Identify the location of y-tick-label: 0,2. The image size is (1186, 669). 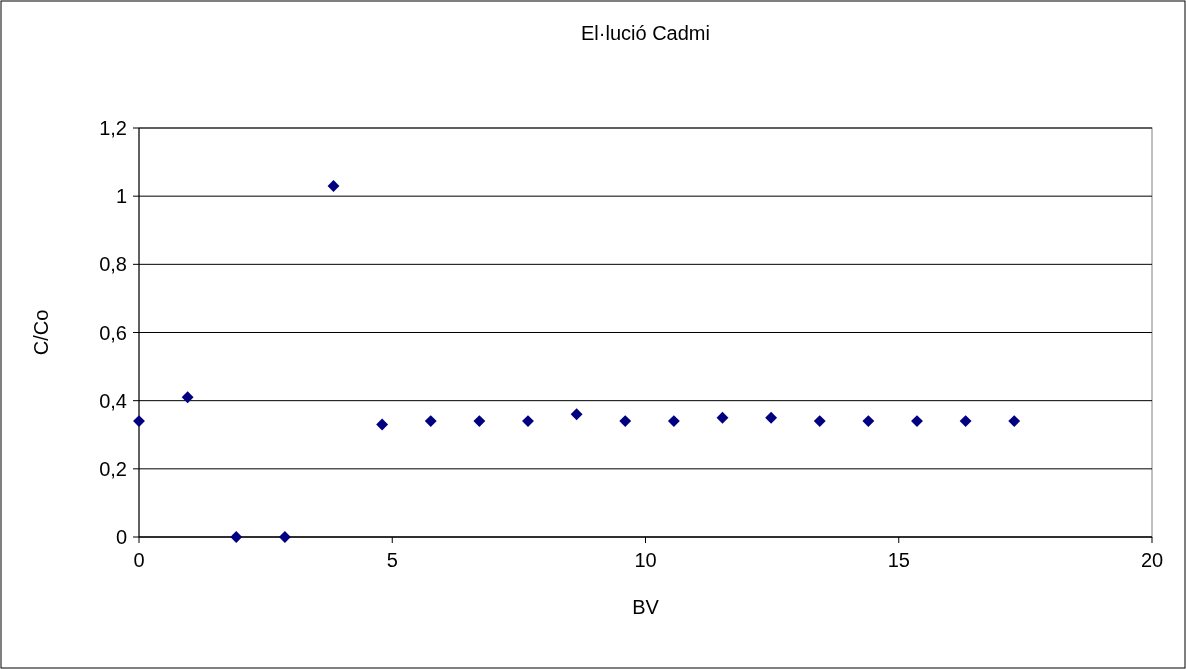
(113, 468).